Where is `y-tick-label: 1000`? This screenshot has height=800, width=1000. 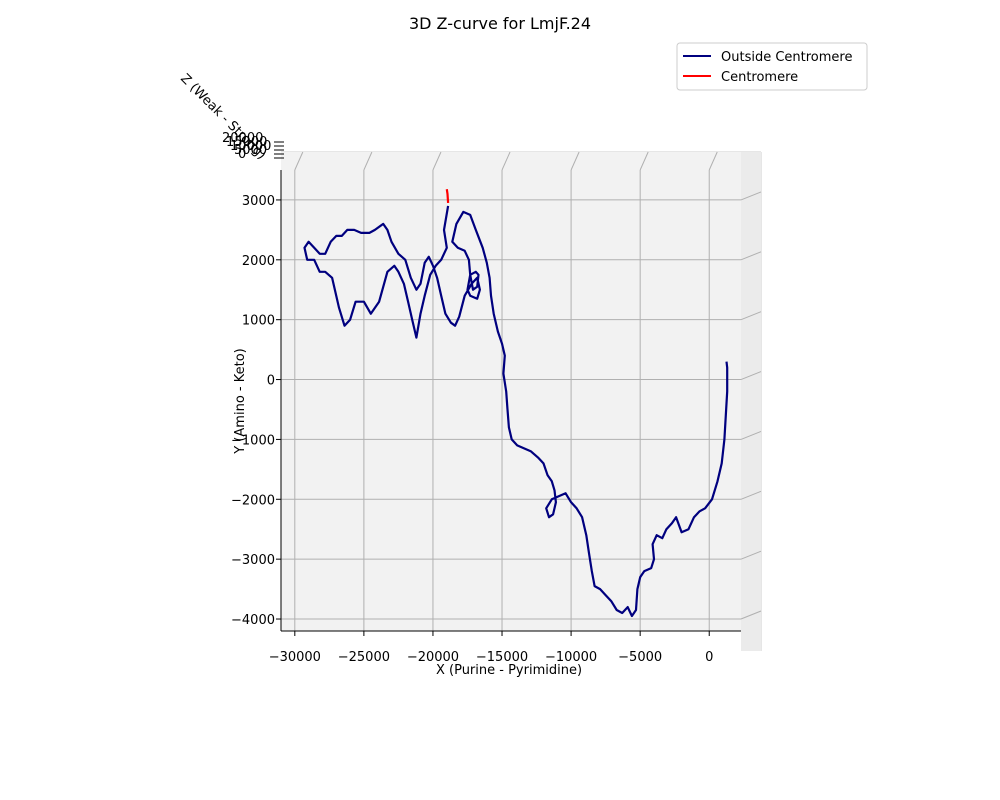 y-tick-label: 1000 is located at coordinates (258, 321).